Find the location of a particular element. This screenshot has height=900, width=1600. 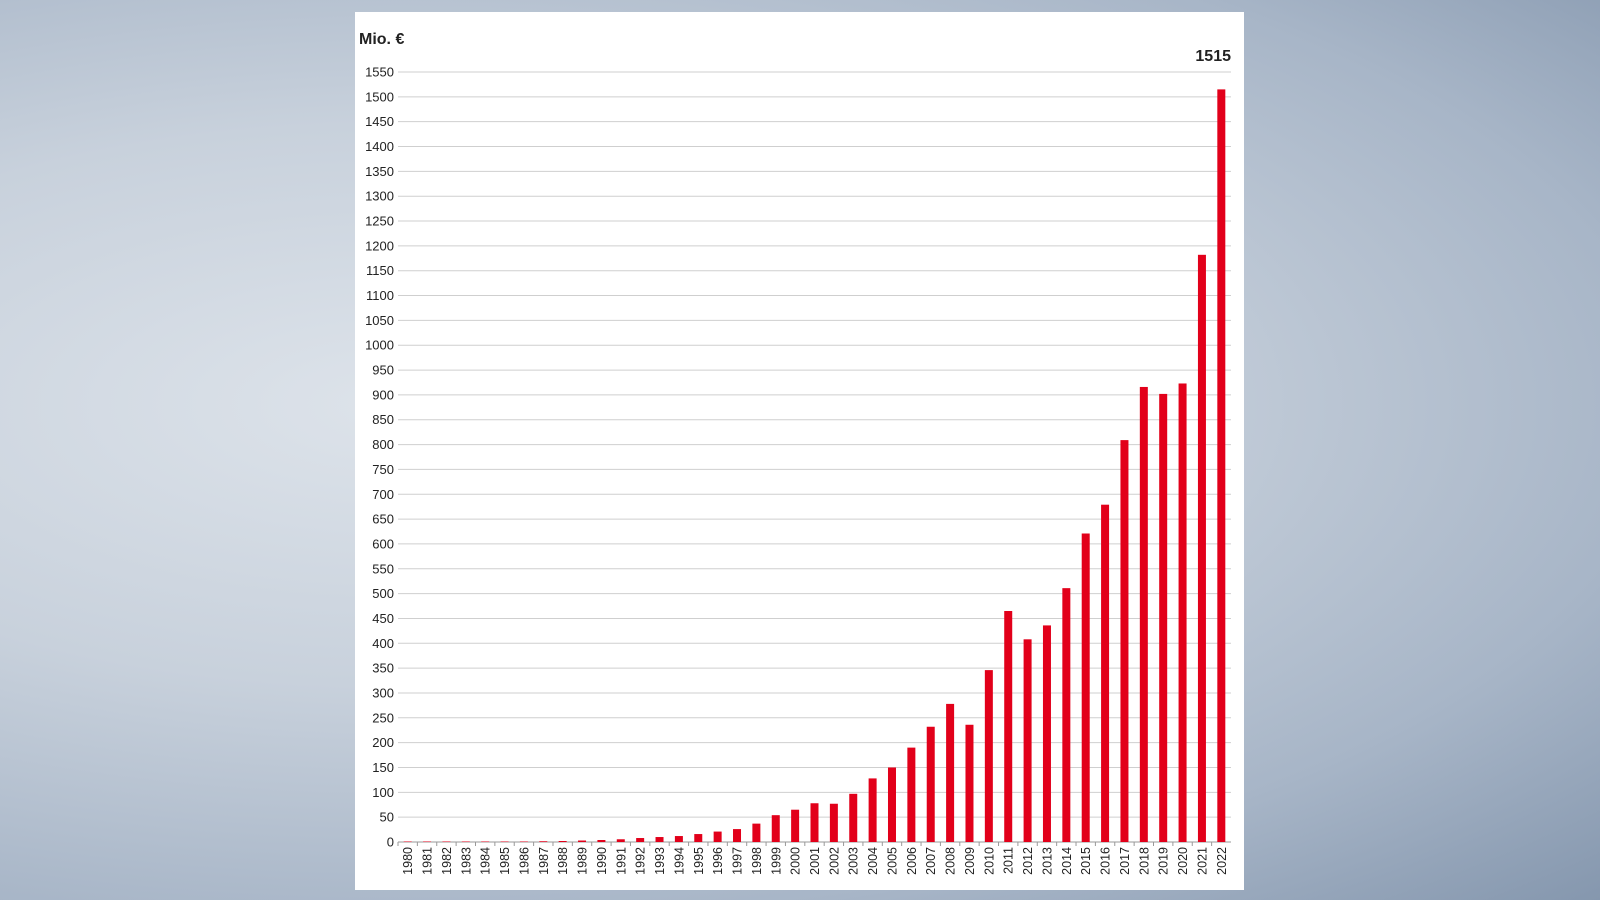

y-tick-label: 700 is located at coordinates (383, 494).